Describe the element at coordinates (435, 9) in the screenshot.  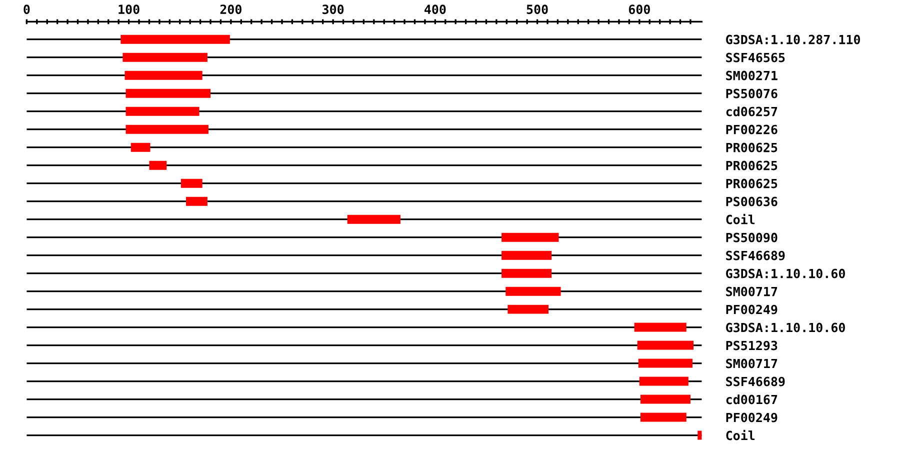
I see `x-tick-label: 400` at that location.